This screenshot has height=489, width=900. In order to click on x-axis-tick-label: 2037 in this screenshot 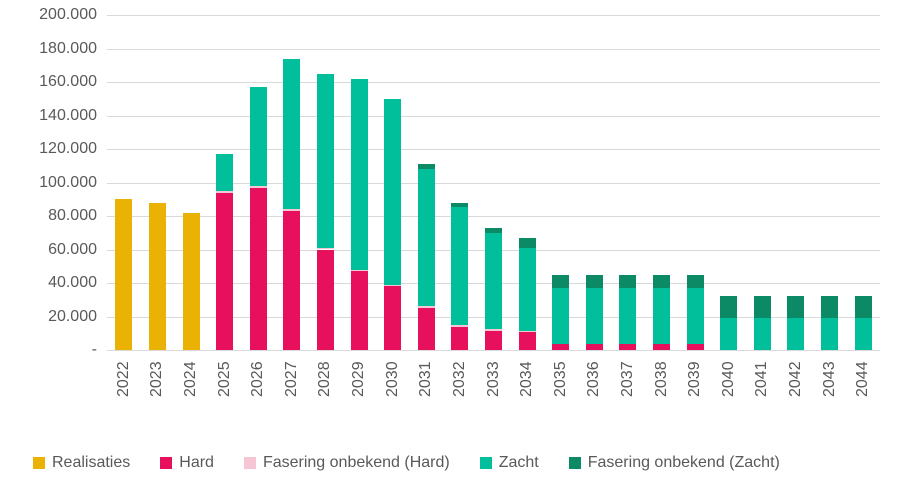, I will do `click(627, 379)`.